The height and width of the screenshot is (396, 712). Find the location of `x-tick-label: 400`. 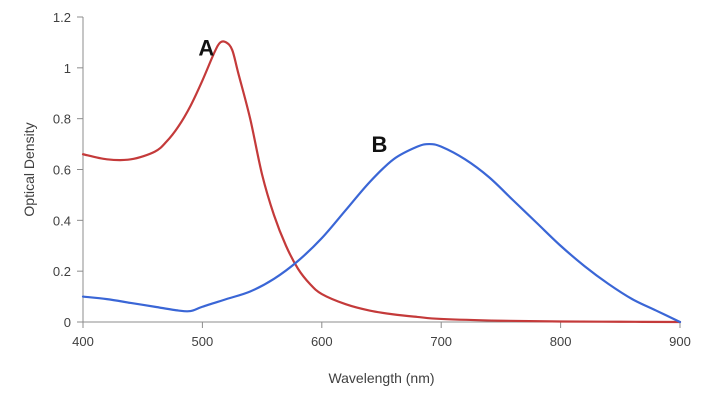

x-tick-label: 400 is located at coordinates (83, 341).